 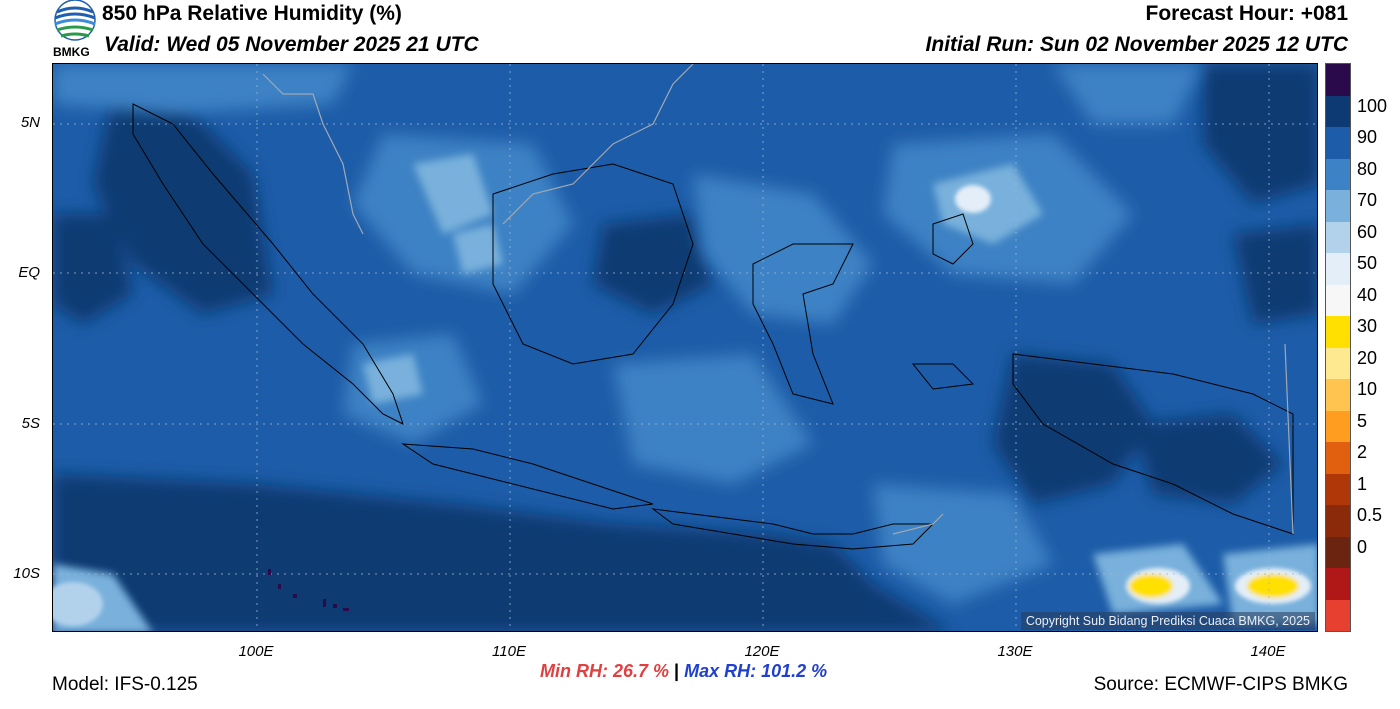 I want to click on colorbar-label: 80, so click(x=1367, y=168).